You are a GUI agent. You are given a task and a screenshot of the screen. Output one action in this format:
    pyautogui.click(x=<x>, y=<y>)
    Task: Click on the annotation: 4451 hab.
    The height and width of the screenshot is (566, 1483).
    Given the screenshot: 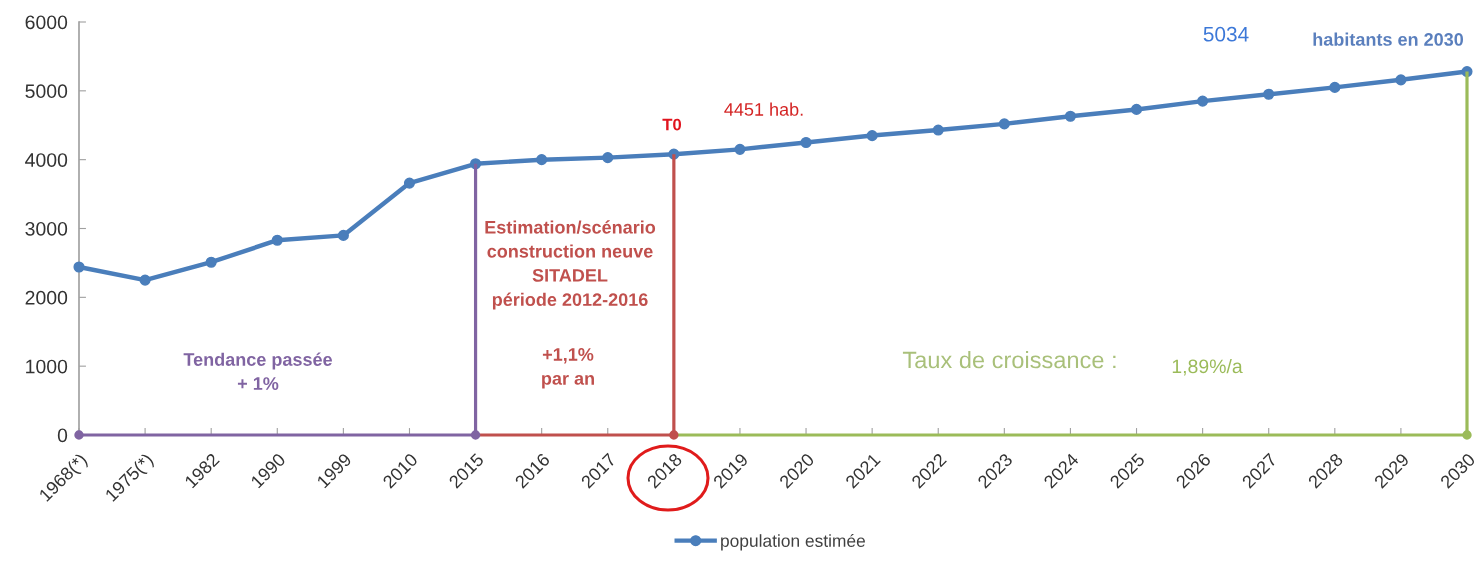 What is the action you would take?
    pyautogui.click(x=763, y=109)
    